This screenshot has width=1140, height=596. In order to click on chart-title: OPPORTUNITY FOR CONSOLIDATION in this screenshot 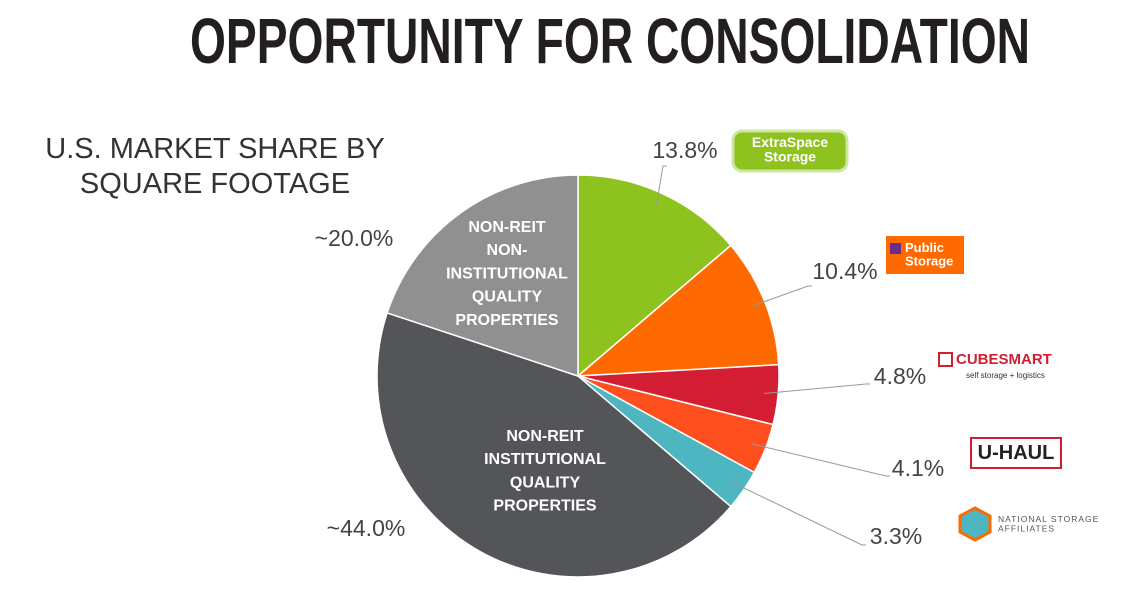, I will do `click(610, 41)`.